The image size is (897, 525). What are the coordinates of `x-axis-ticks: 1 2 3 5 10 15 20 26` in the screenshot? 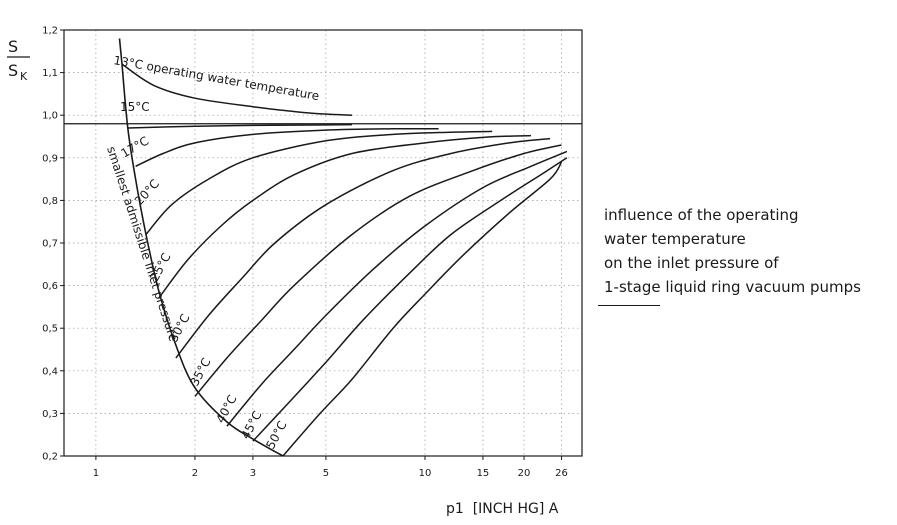 It's located at (330, 467).